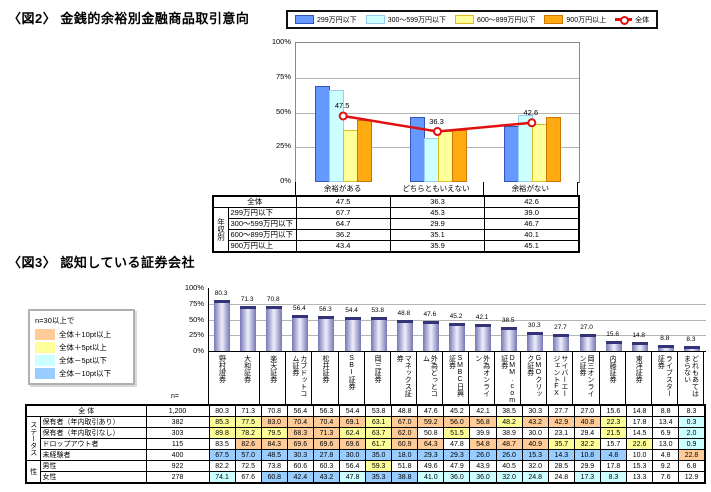  Describe the element at coordinates (379, 455) in the screenshot. I see `value-cell: 35.0` at that location.